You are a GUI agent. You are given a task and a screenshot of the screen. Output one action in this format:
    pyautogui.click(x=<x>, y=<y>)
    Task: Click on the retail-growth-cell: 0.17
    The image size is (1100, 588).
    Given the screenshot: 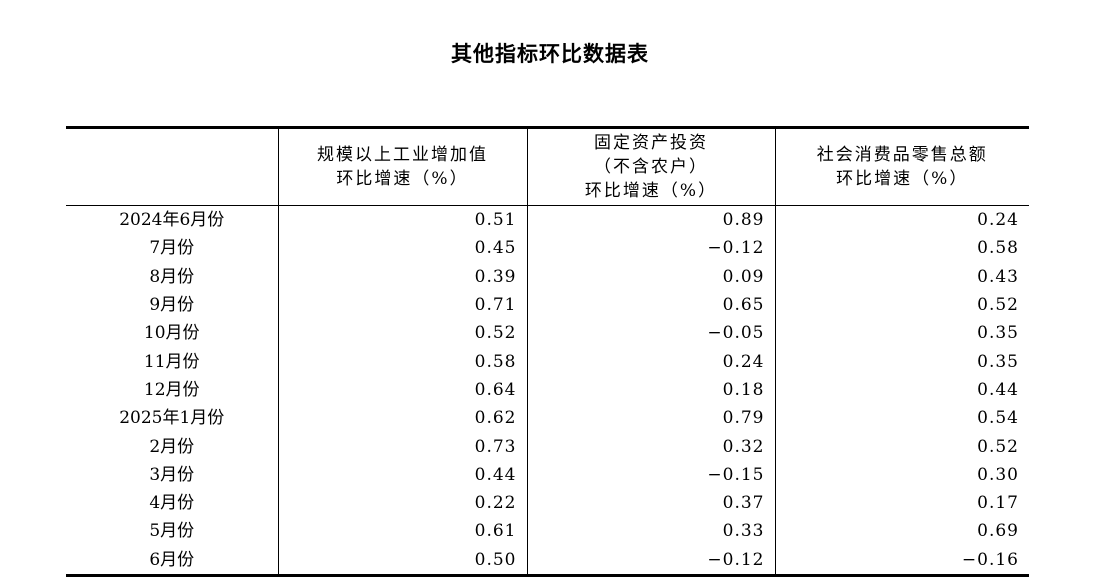 What is the action you would take?
    pyautogui.click(x=901, y=503)
    